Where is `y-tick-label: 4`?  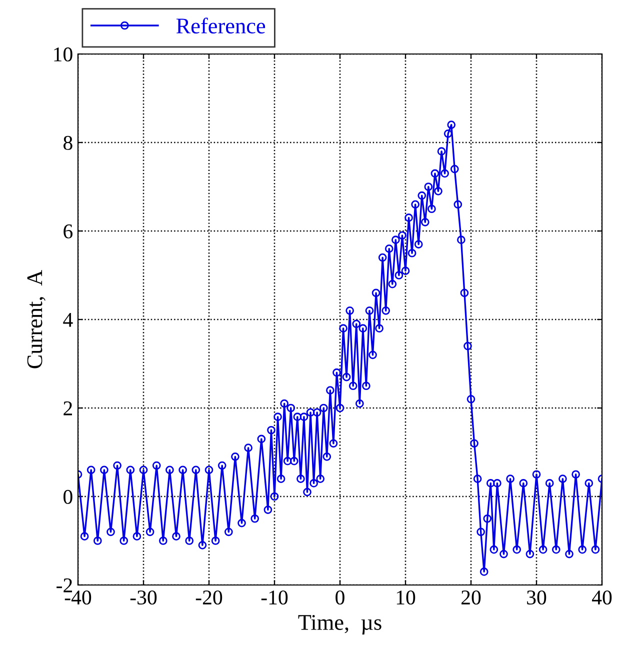 y-tick-label: 4 is located at coordinates (68, 320).